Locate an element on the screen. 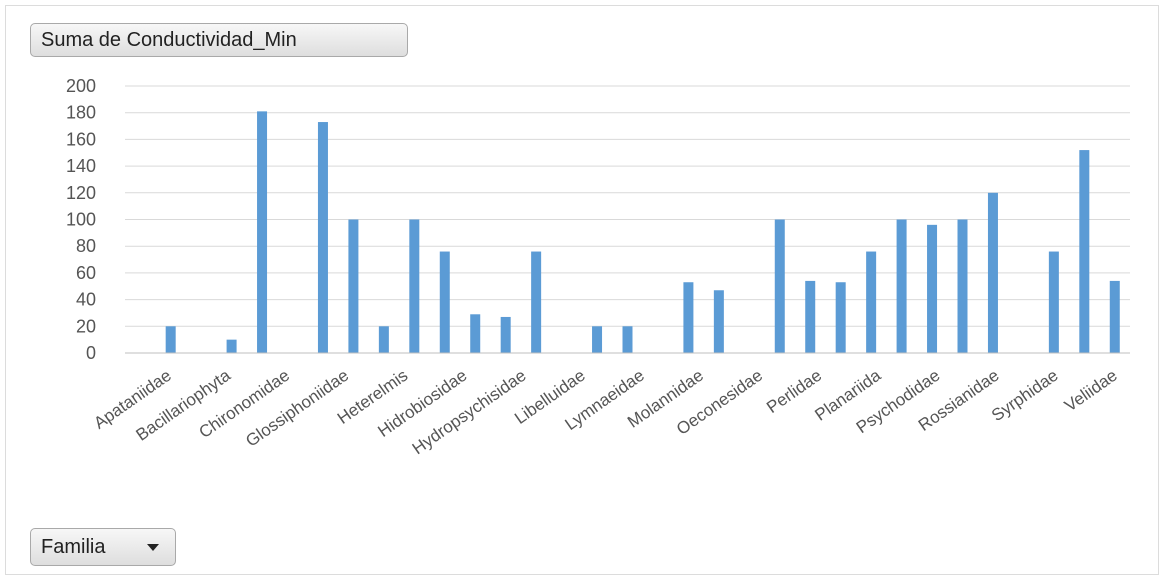 The width and height of the screenshot is (1166, 580). y-tick-label: 0 is located at coordinates (91, 353).